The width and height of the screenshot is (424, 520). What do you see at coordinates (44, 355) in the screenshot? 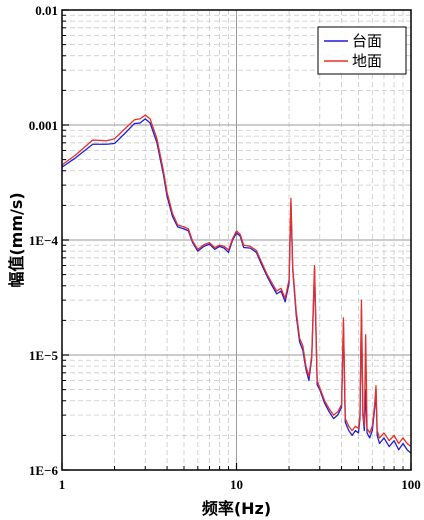
I see `y-tick-label: 1E−5` at bounding box center [44, 355].